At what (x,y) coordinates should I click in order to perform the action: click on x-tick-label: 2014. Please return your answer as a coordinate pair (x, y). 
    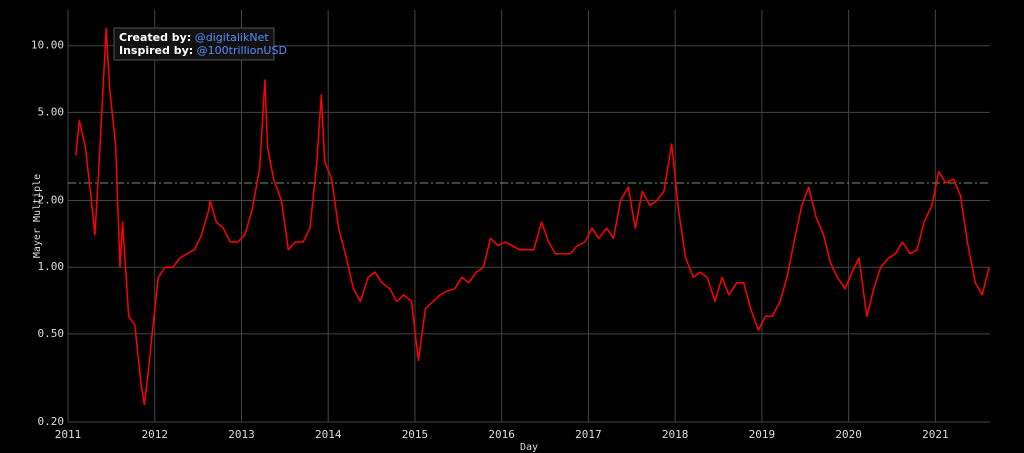
    Looking at the image, I should click on (328, 434).